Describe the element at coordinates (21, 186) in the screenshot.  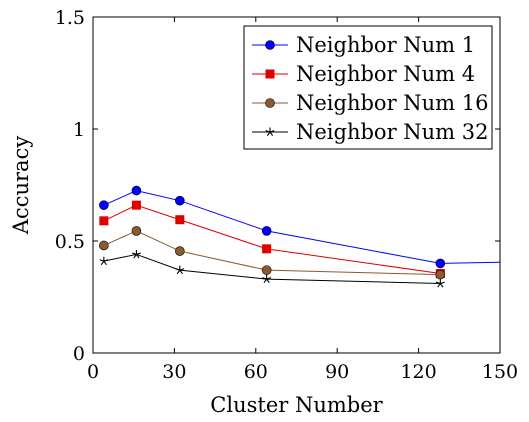
I see `y-axis-label: Accuracy` at that location.